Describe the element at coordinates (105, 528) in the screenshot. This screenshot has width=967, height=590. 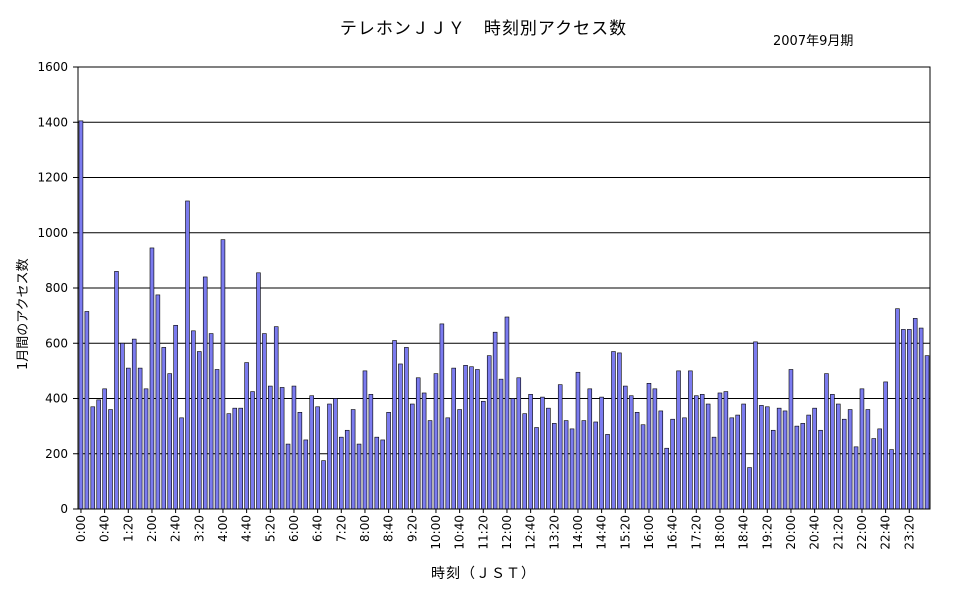
I see `x-tick-label: 0:40` at that location.